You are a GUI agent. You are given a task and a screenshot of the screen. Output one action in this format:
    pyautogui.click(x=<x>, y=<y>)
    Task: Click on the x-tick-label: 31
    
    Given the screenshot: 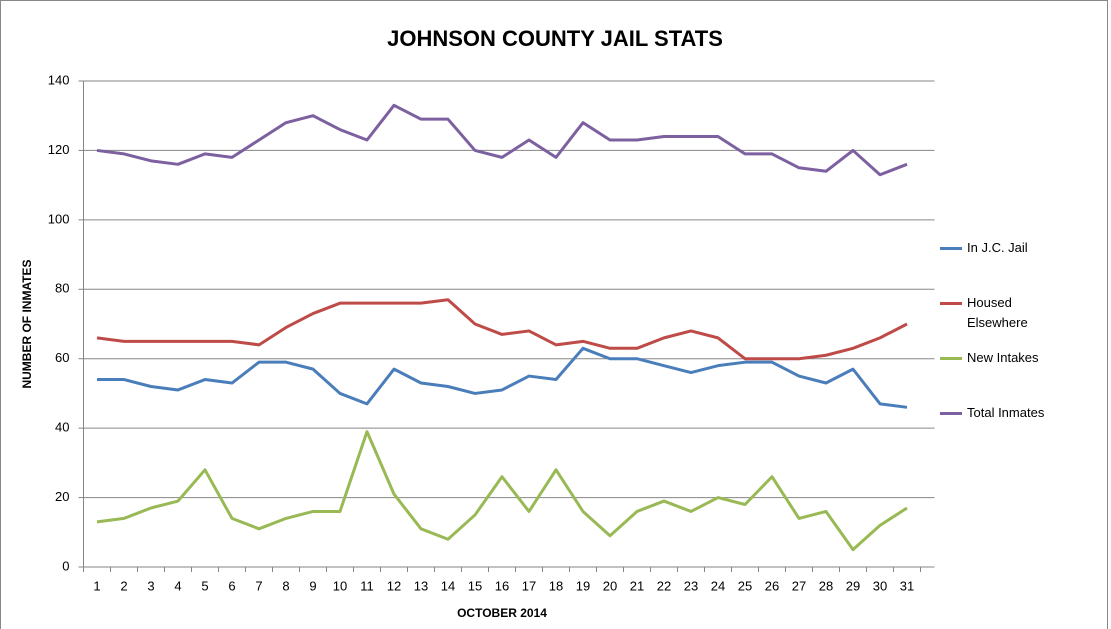 What is the action you would take?
    pyautogui.click(x=907, y=585)
    